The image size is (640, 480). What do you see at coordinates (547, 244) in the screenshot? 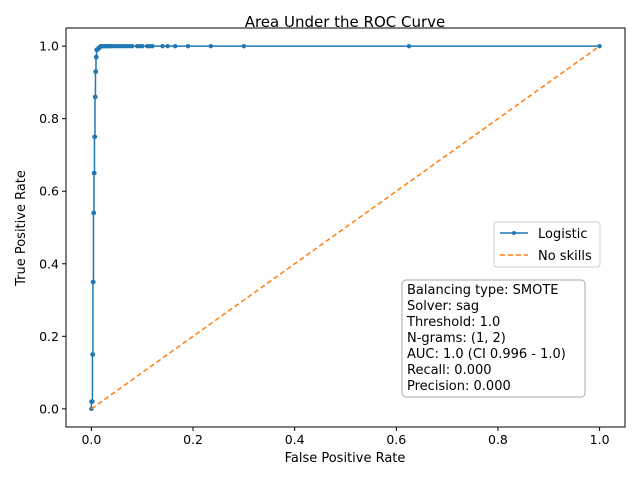
I see `legend: Logistic No skills` at bounding box center [547, 244].